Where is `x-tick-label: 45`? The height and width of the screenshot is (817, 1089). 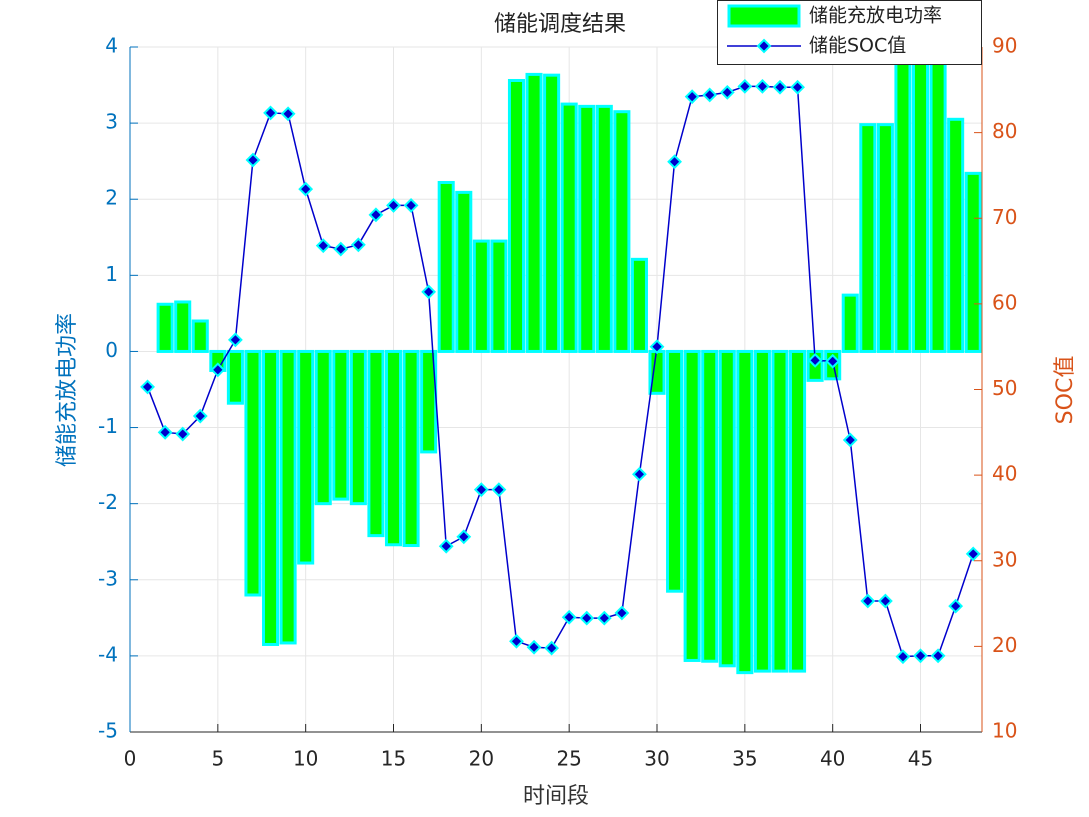 x-tick-label: 45 is located at coordinates (920, 759).